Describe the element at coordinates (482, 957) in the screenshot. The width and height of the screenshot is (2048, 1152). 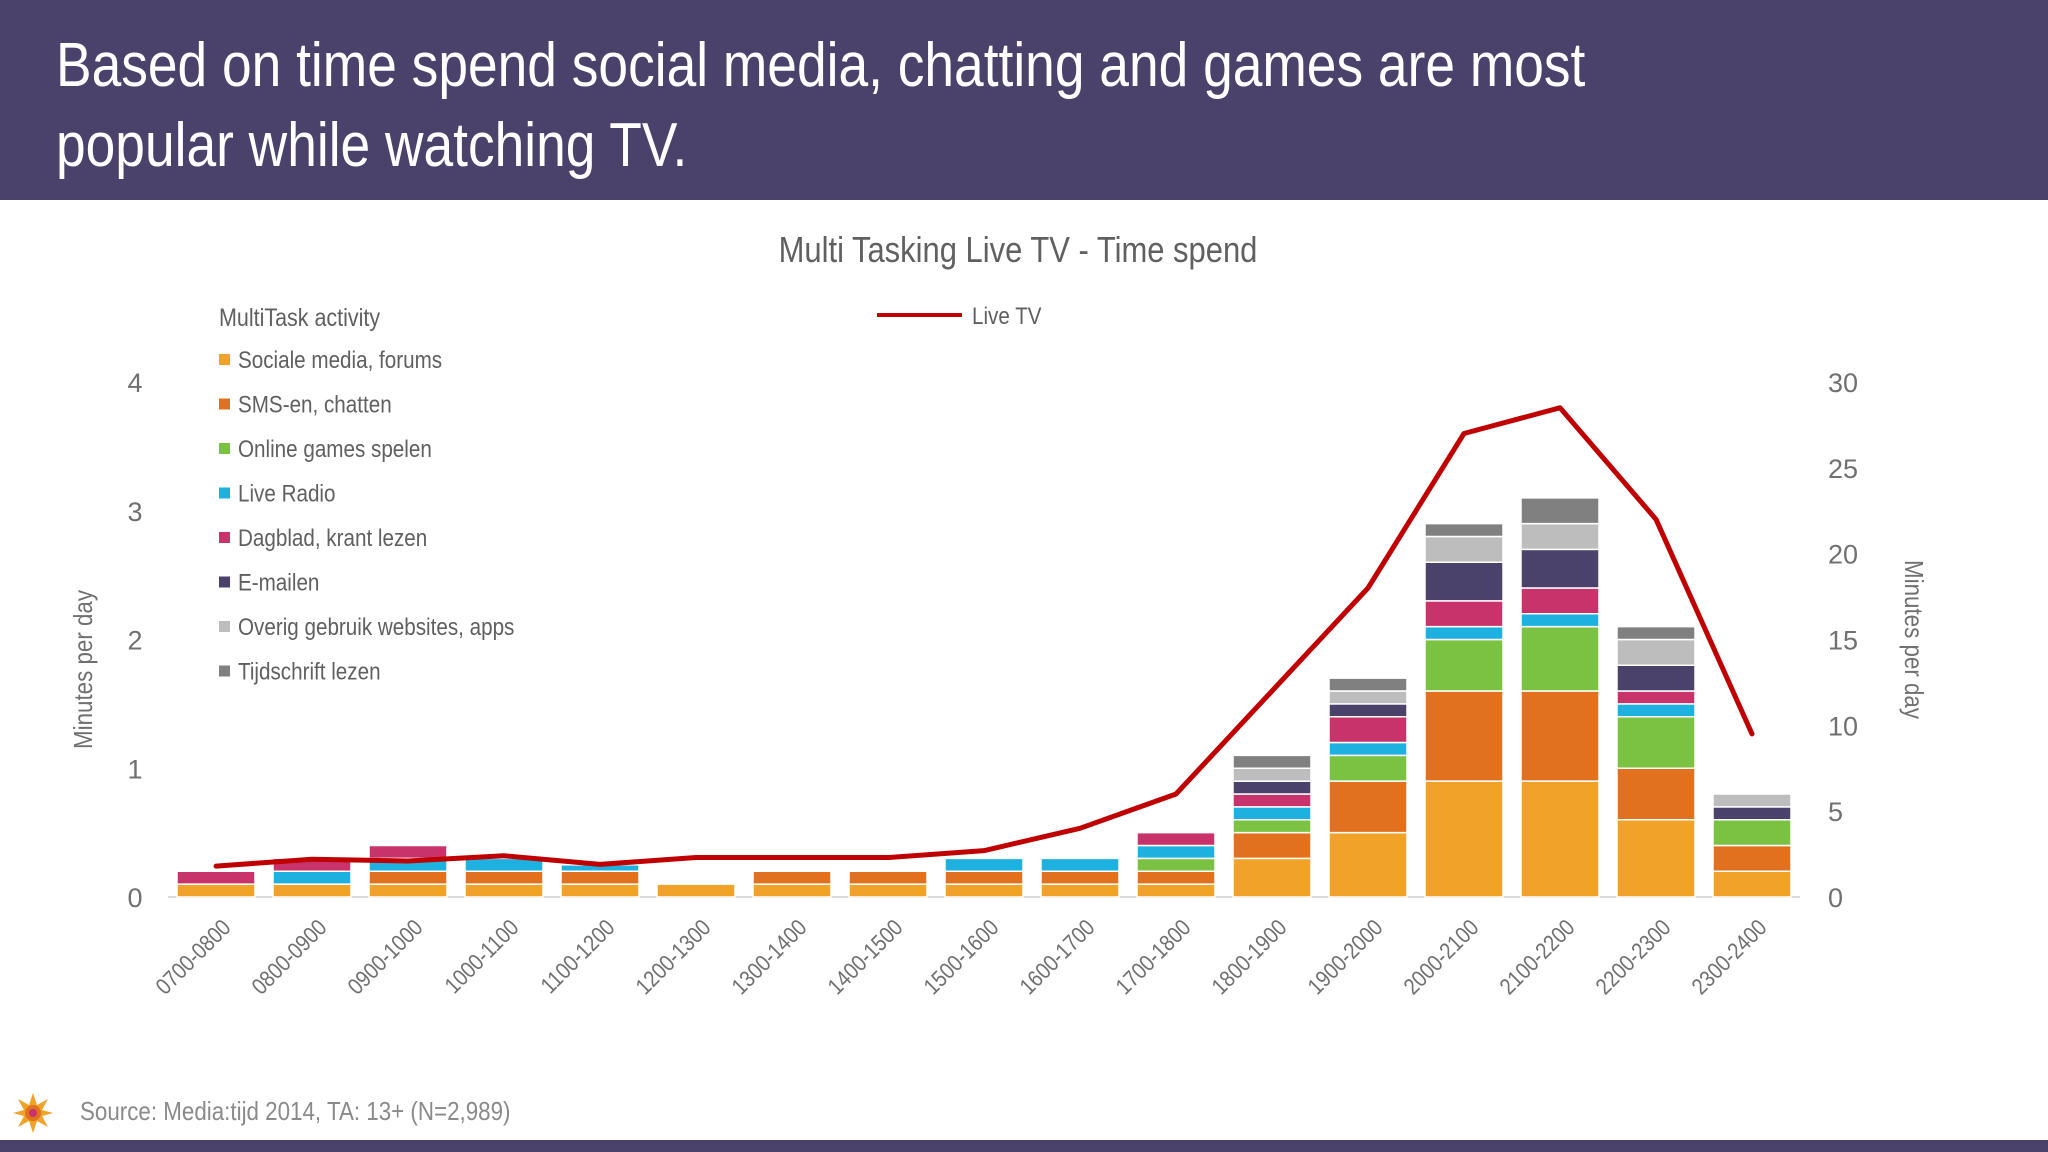
I see `x-tick-label: 1000-1100` at that location.